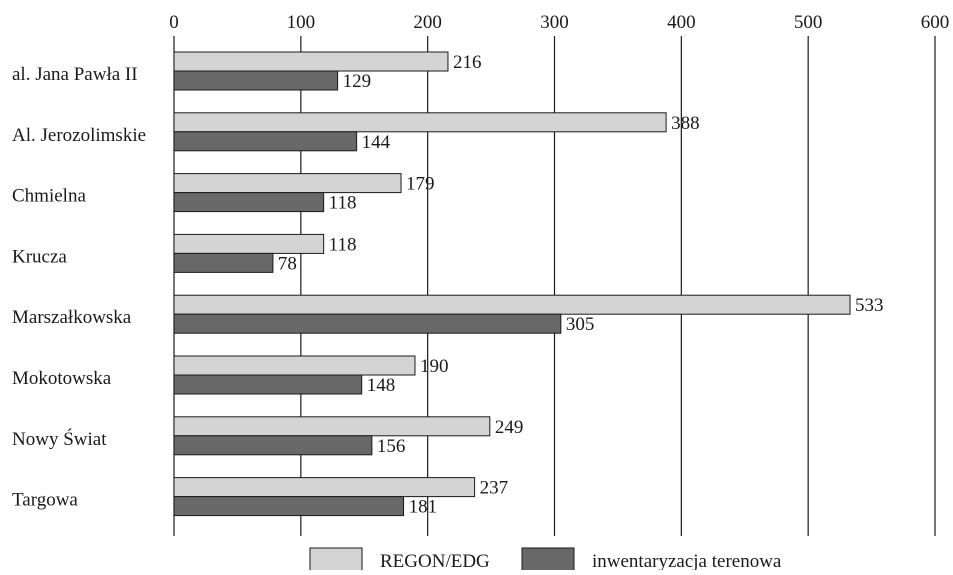 The height and width of the screenshot is (575, 953). Describe the element at coordinates (681, 22) in the screenshot. I see `x-tick-label: 400` at that location.